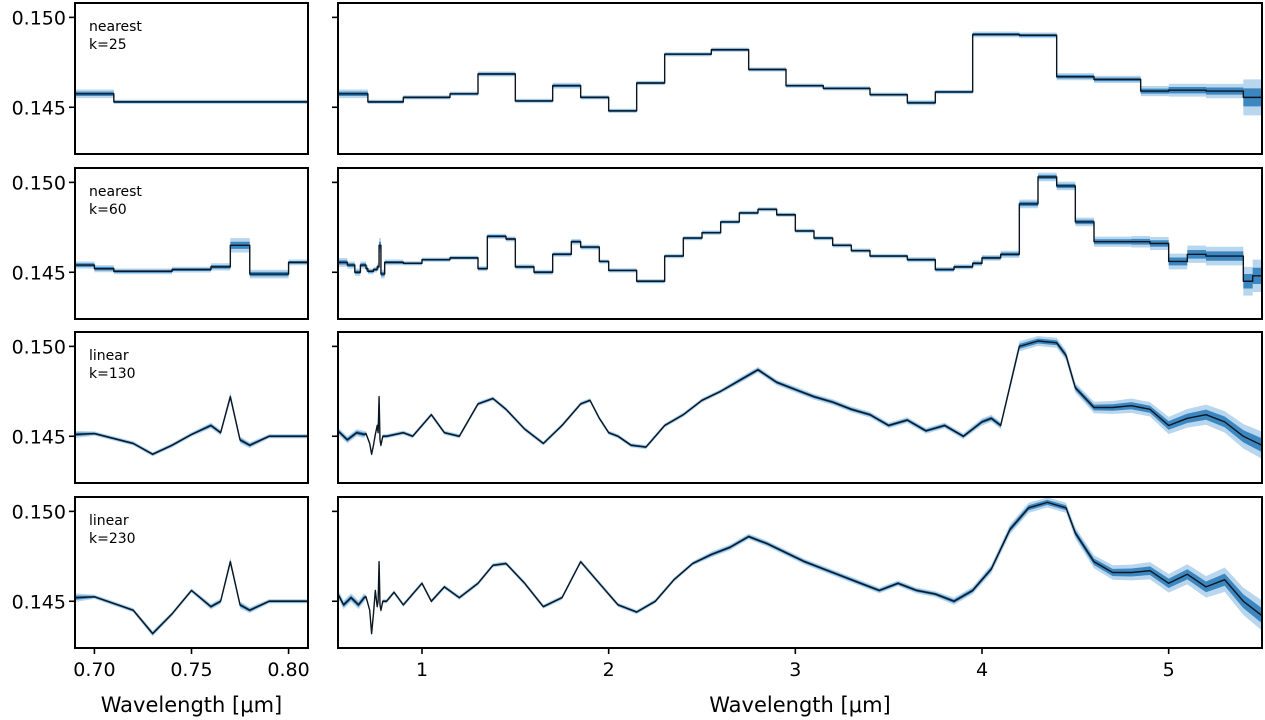  Describe the element at coordinates (108, 210) in the screenshot. I see `panel-k-label: k=60` at that location.